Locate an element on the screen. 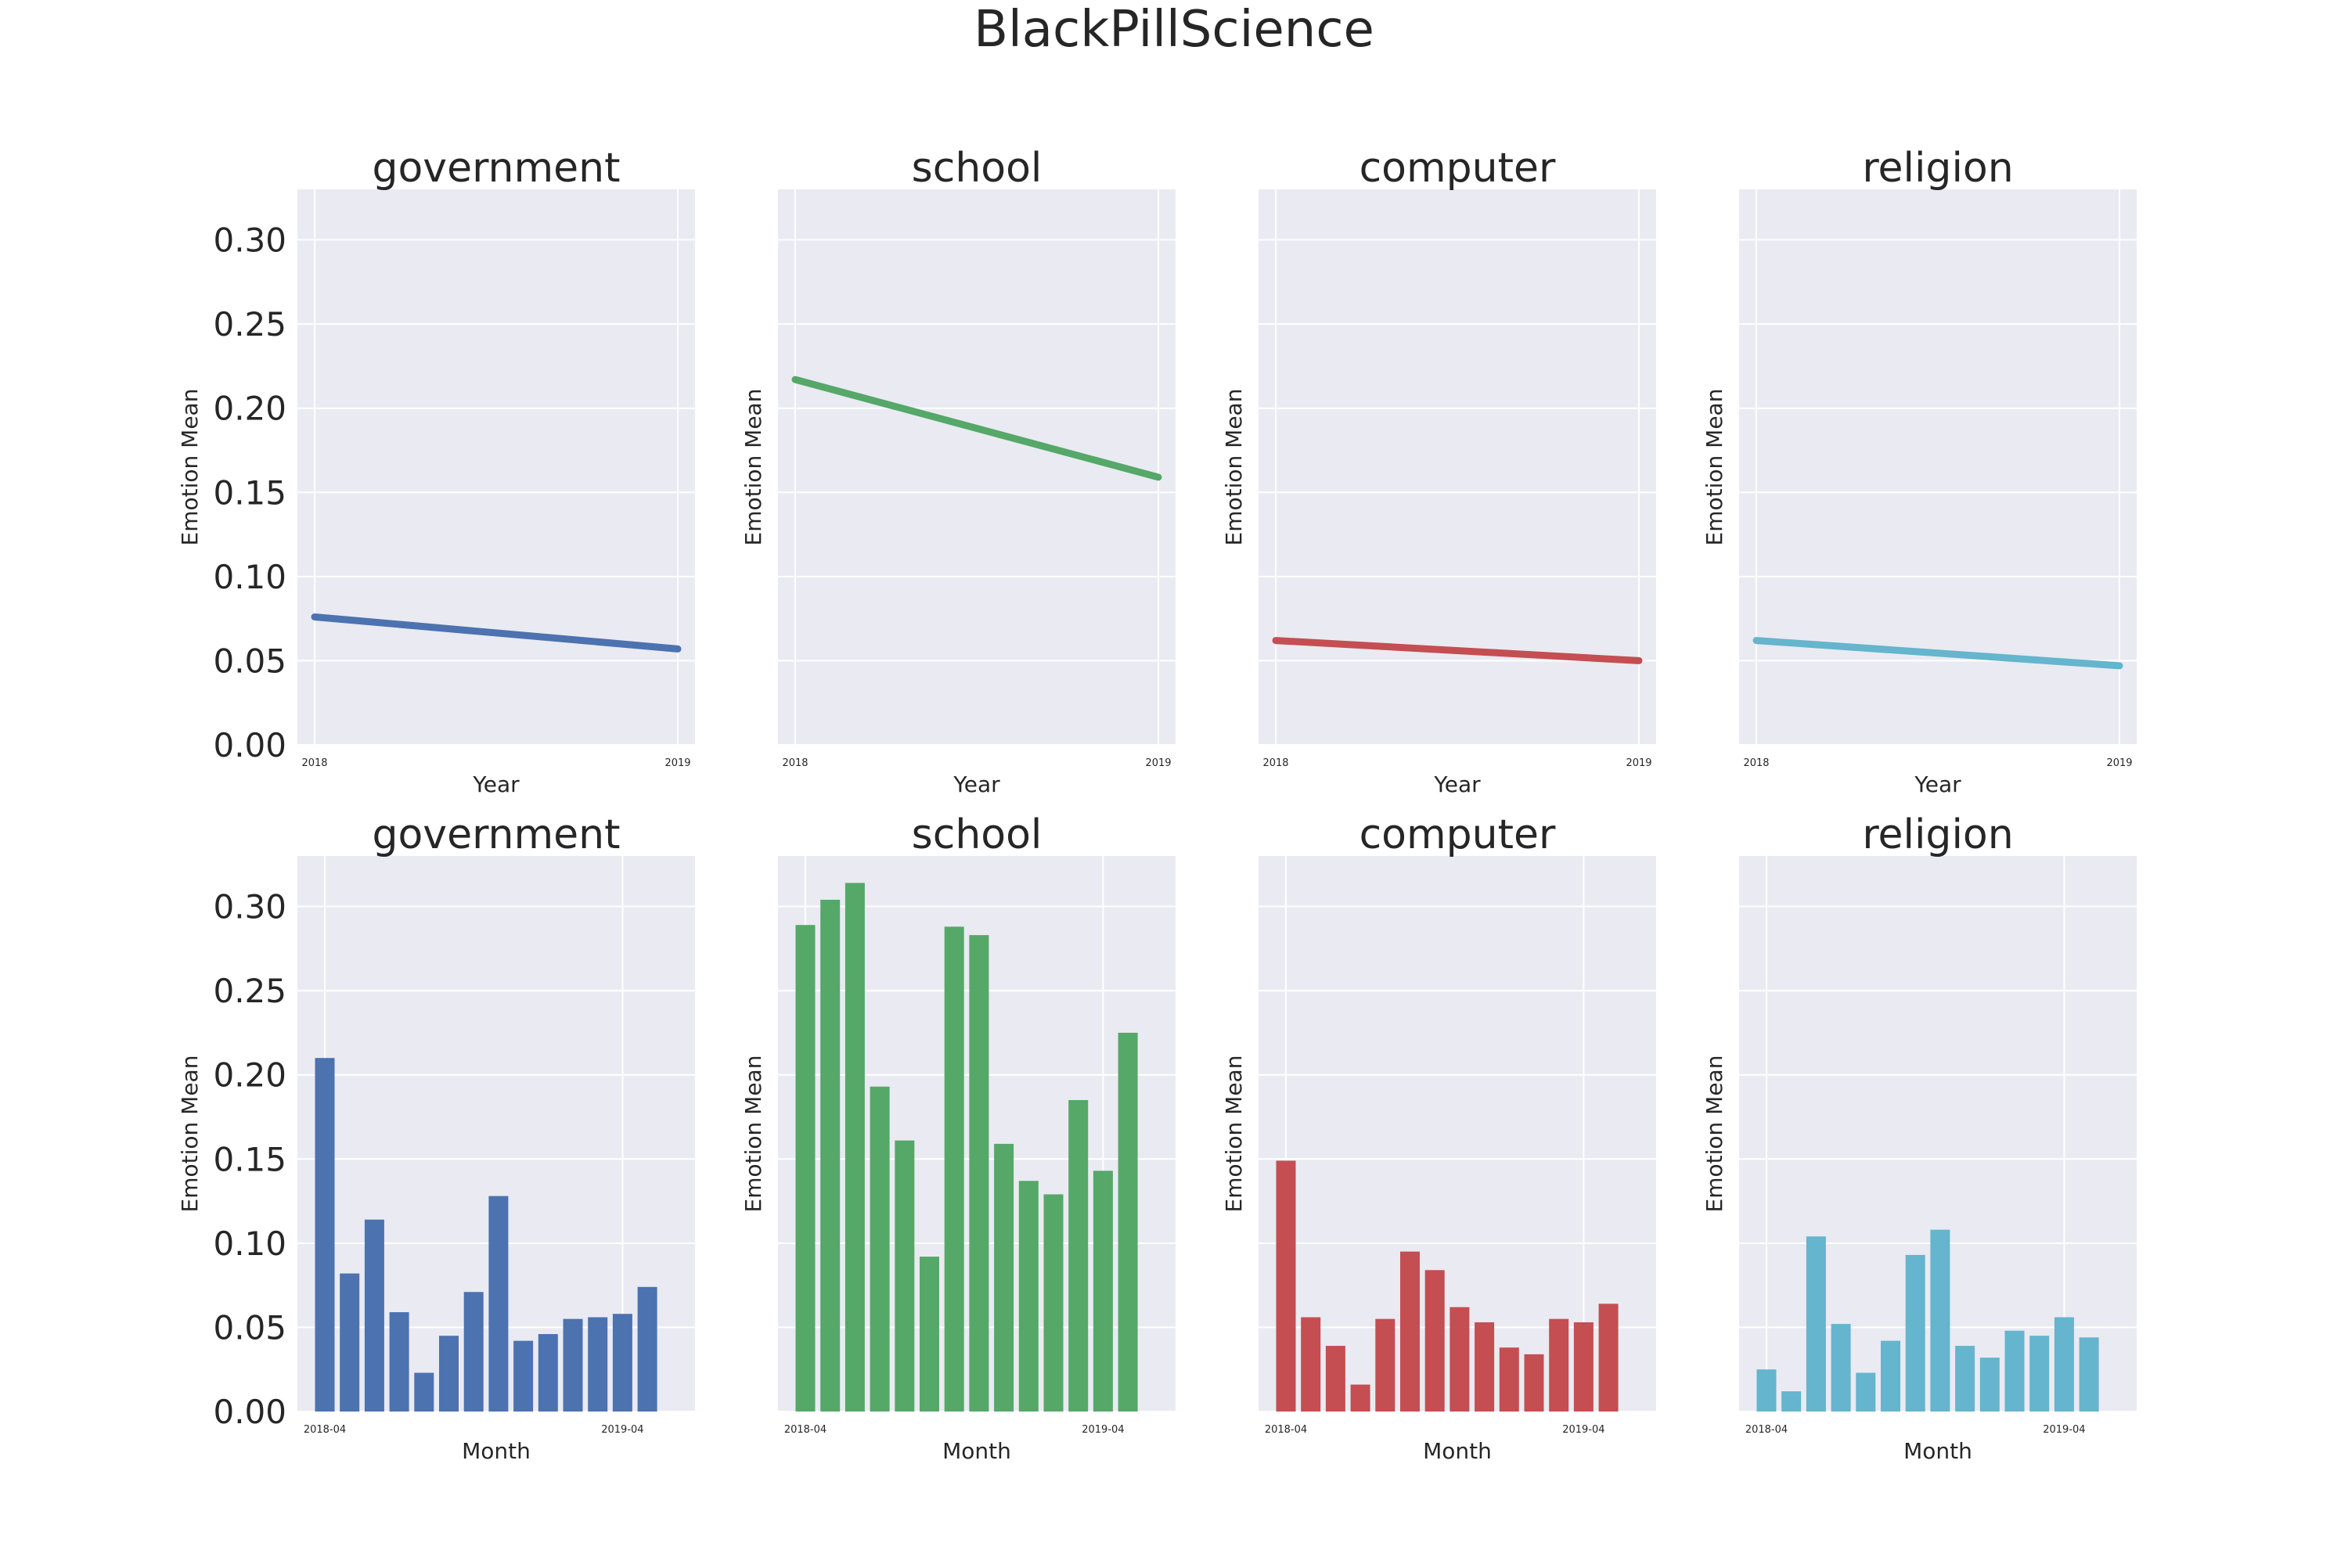 The width and height of the screenshot is (2348, 1568). panel-monthly-government-title: government is located at coordinates (496, 834).